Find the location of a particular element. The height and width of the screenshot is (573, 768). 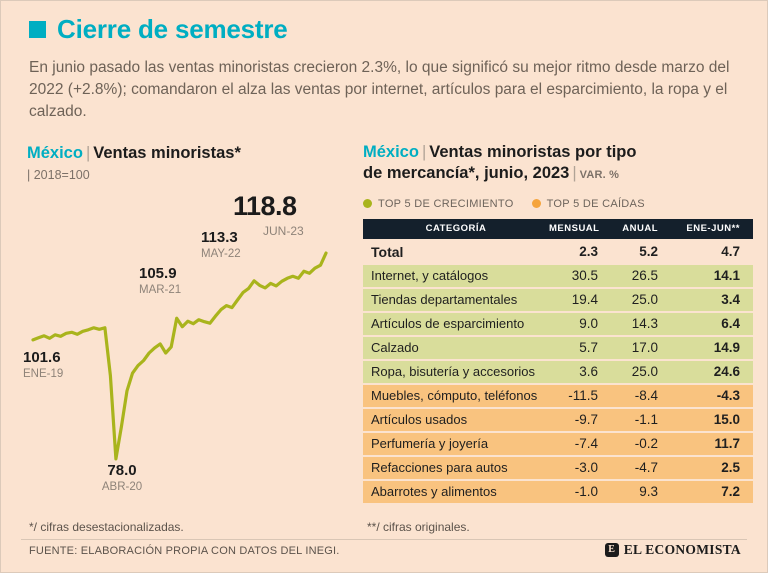

anual-cell: -0.2 is located at coordinates (646, 443).